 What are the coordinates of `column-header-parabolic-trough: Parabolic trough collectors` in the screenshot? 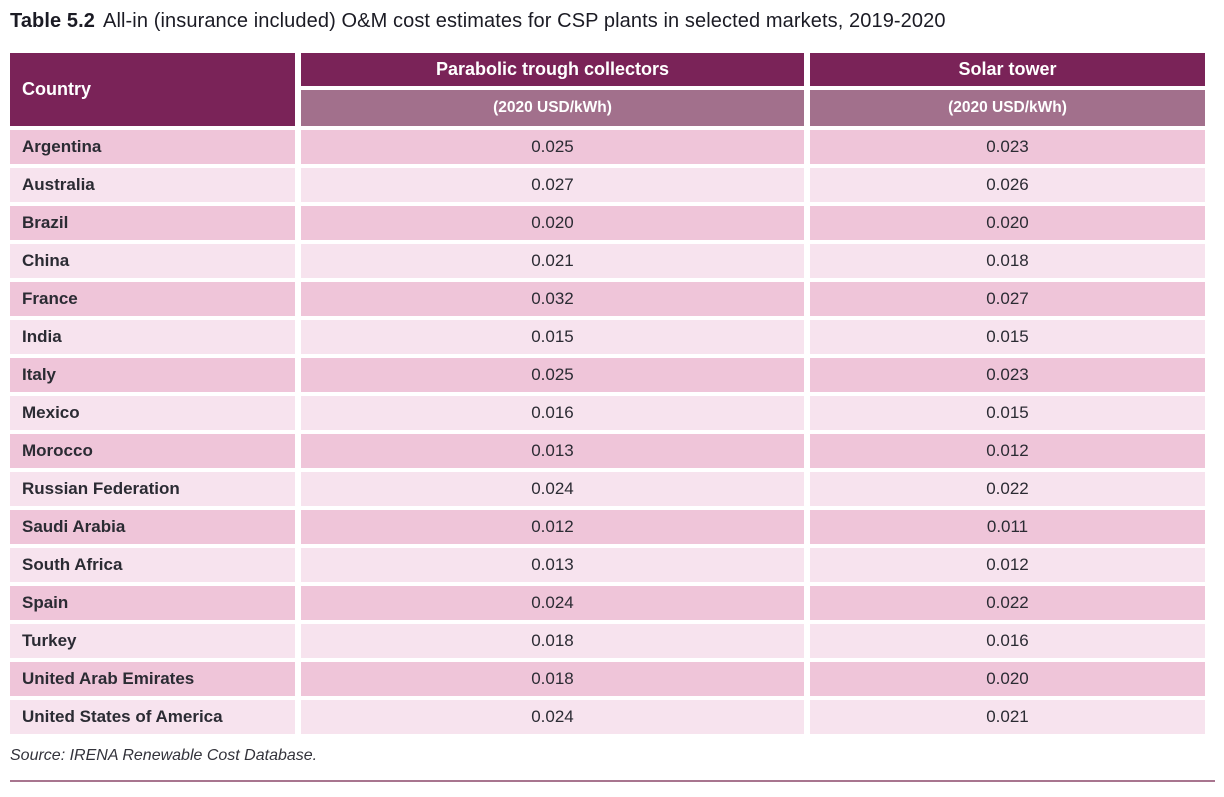 It's located at (552, 69).